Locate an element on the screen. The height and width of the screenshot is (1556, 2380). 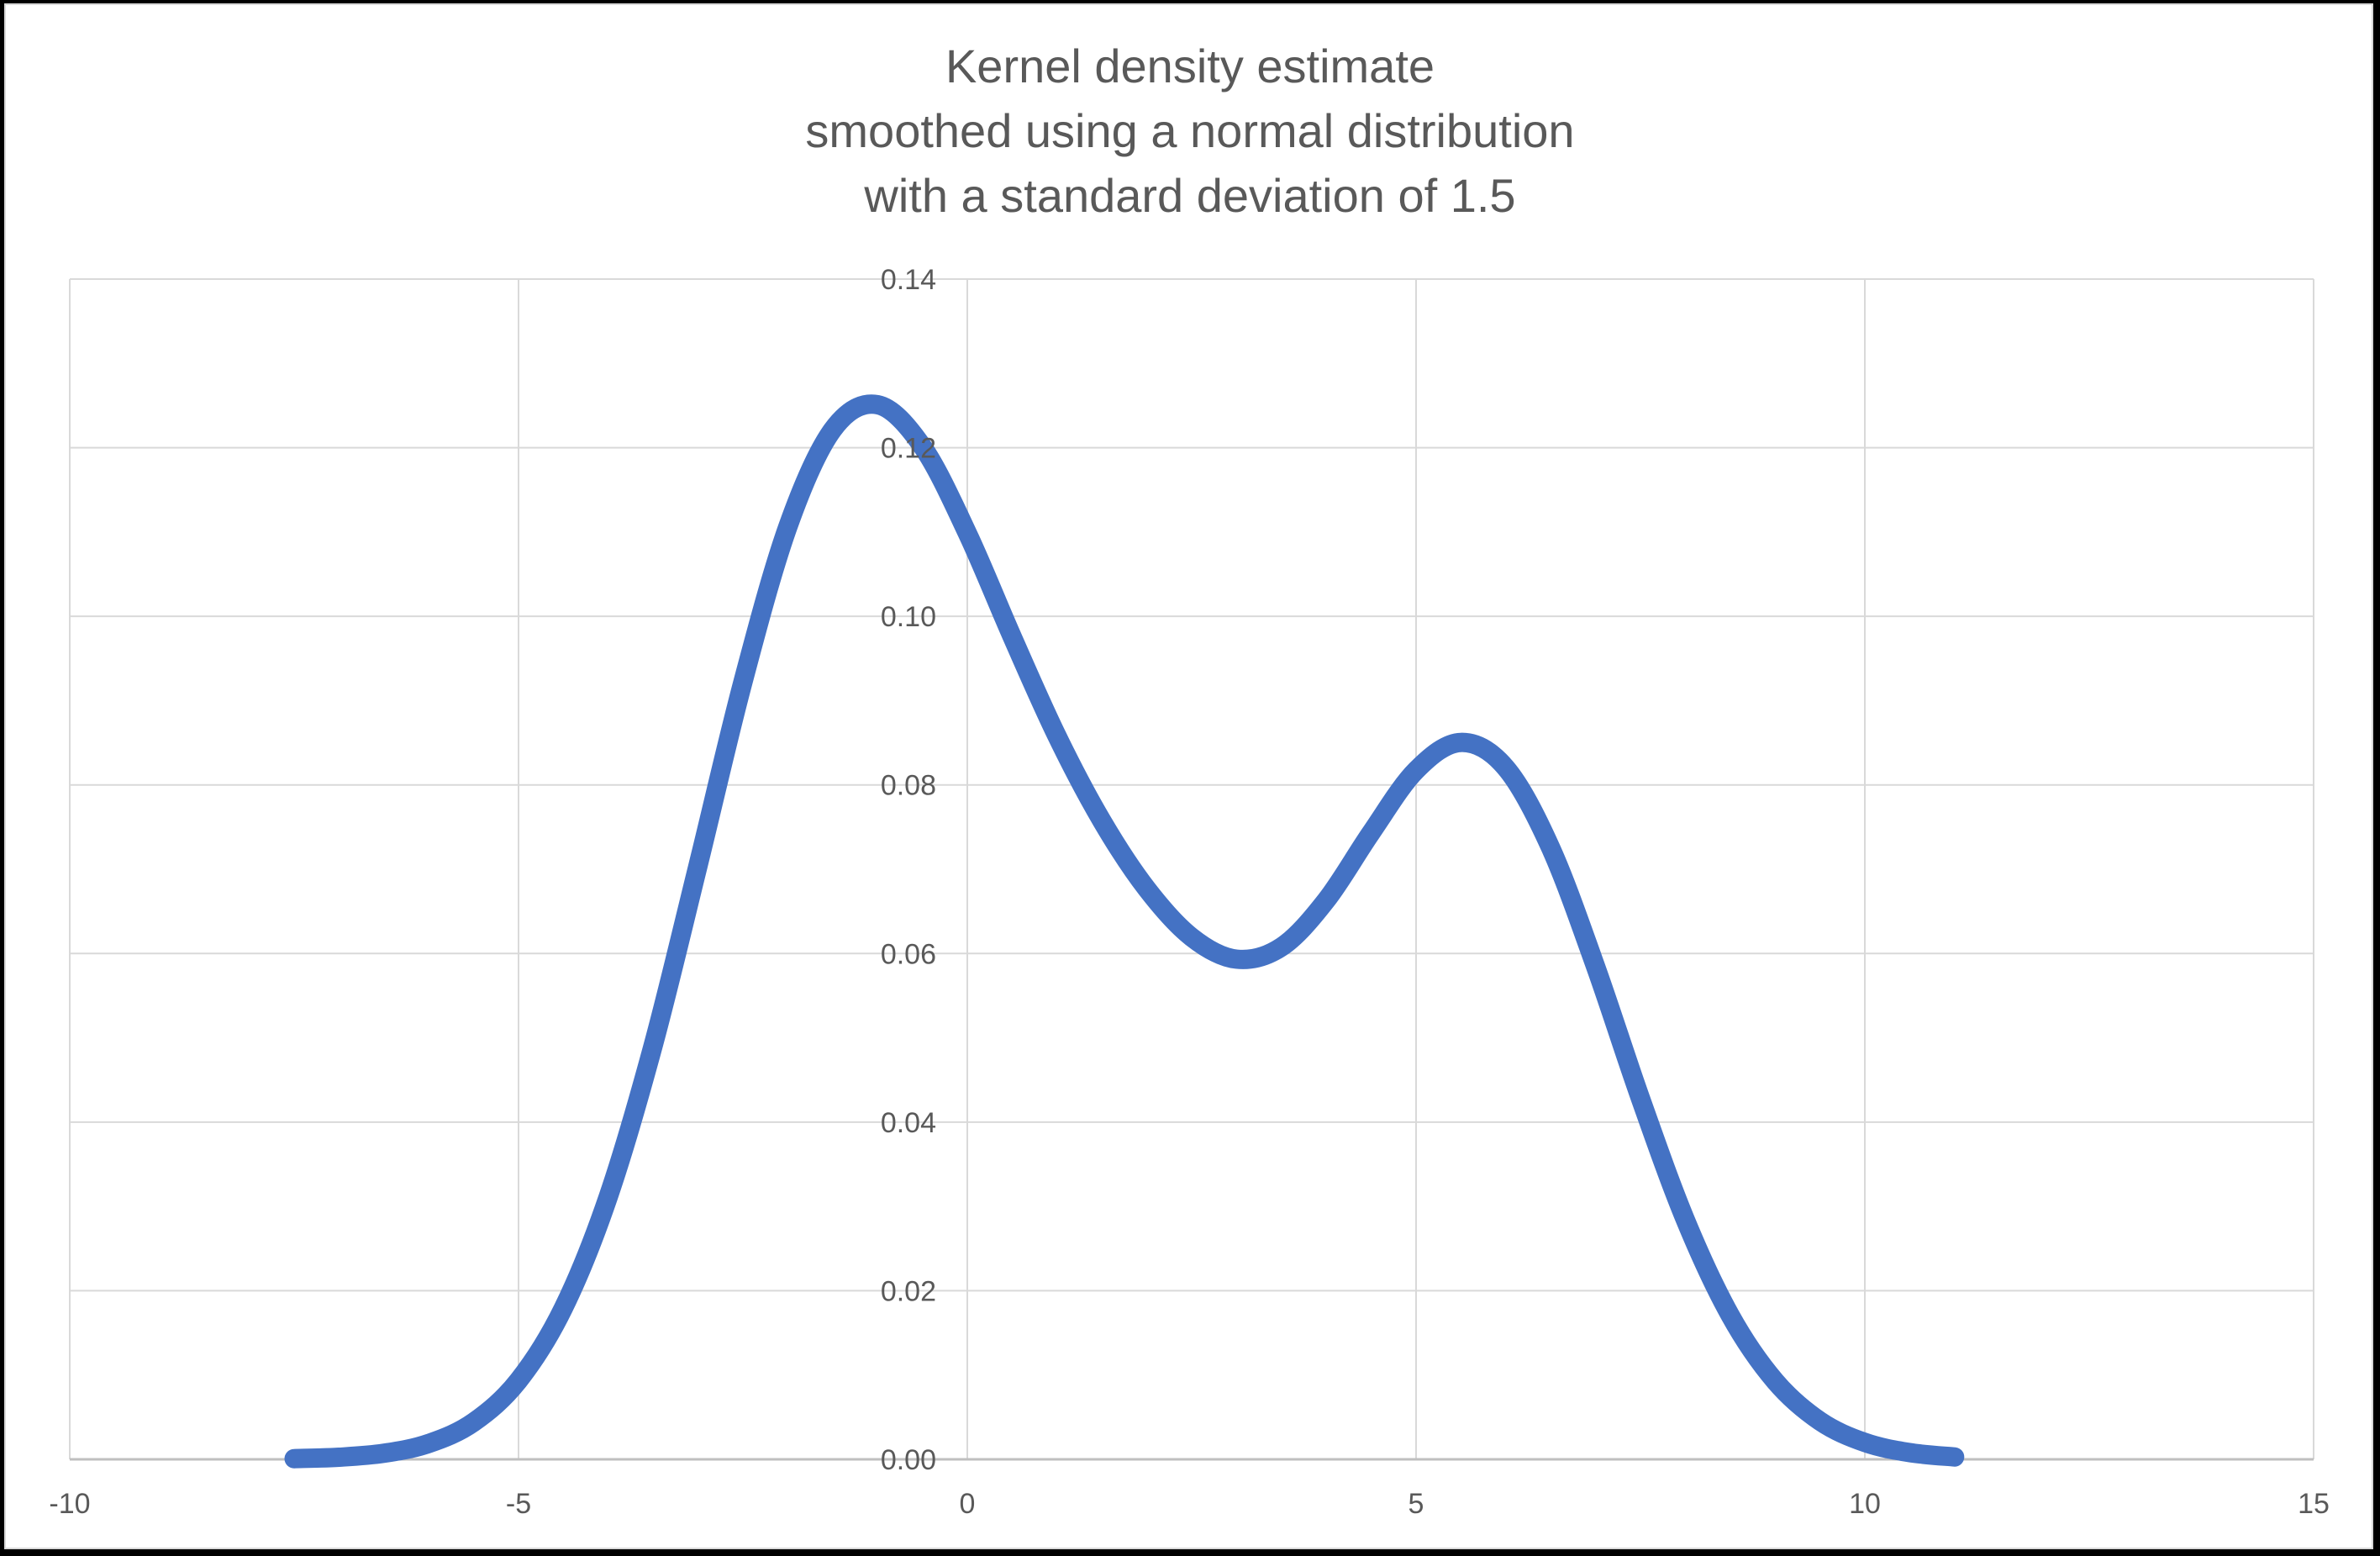
chart-title-line-3: with a standard deviation of 1.5 is located at coordinates (1190, 196).